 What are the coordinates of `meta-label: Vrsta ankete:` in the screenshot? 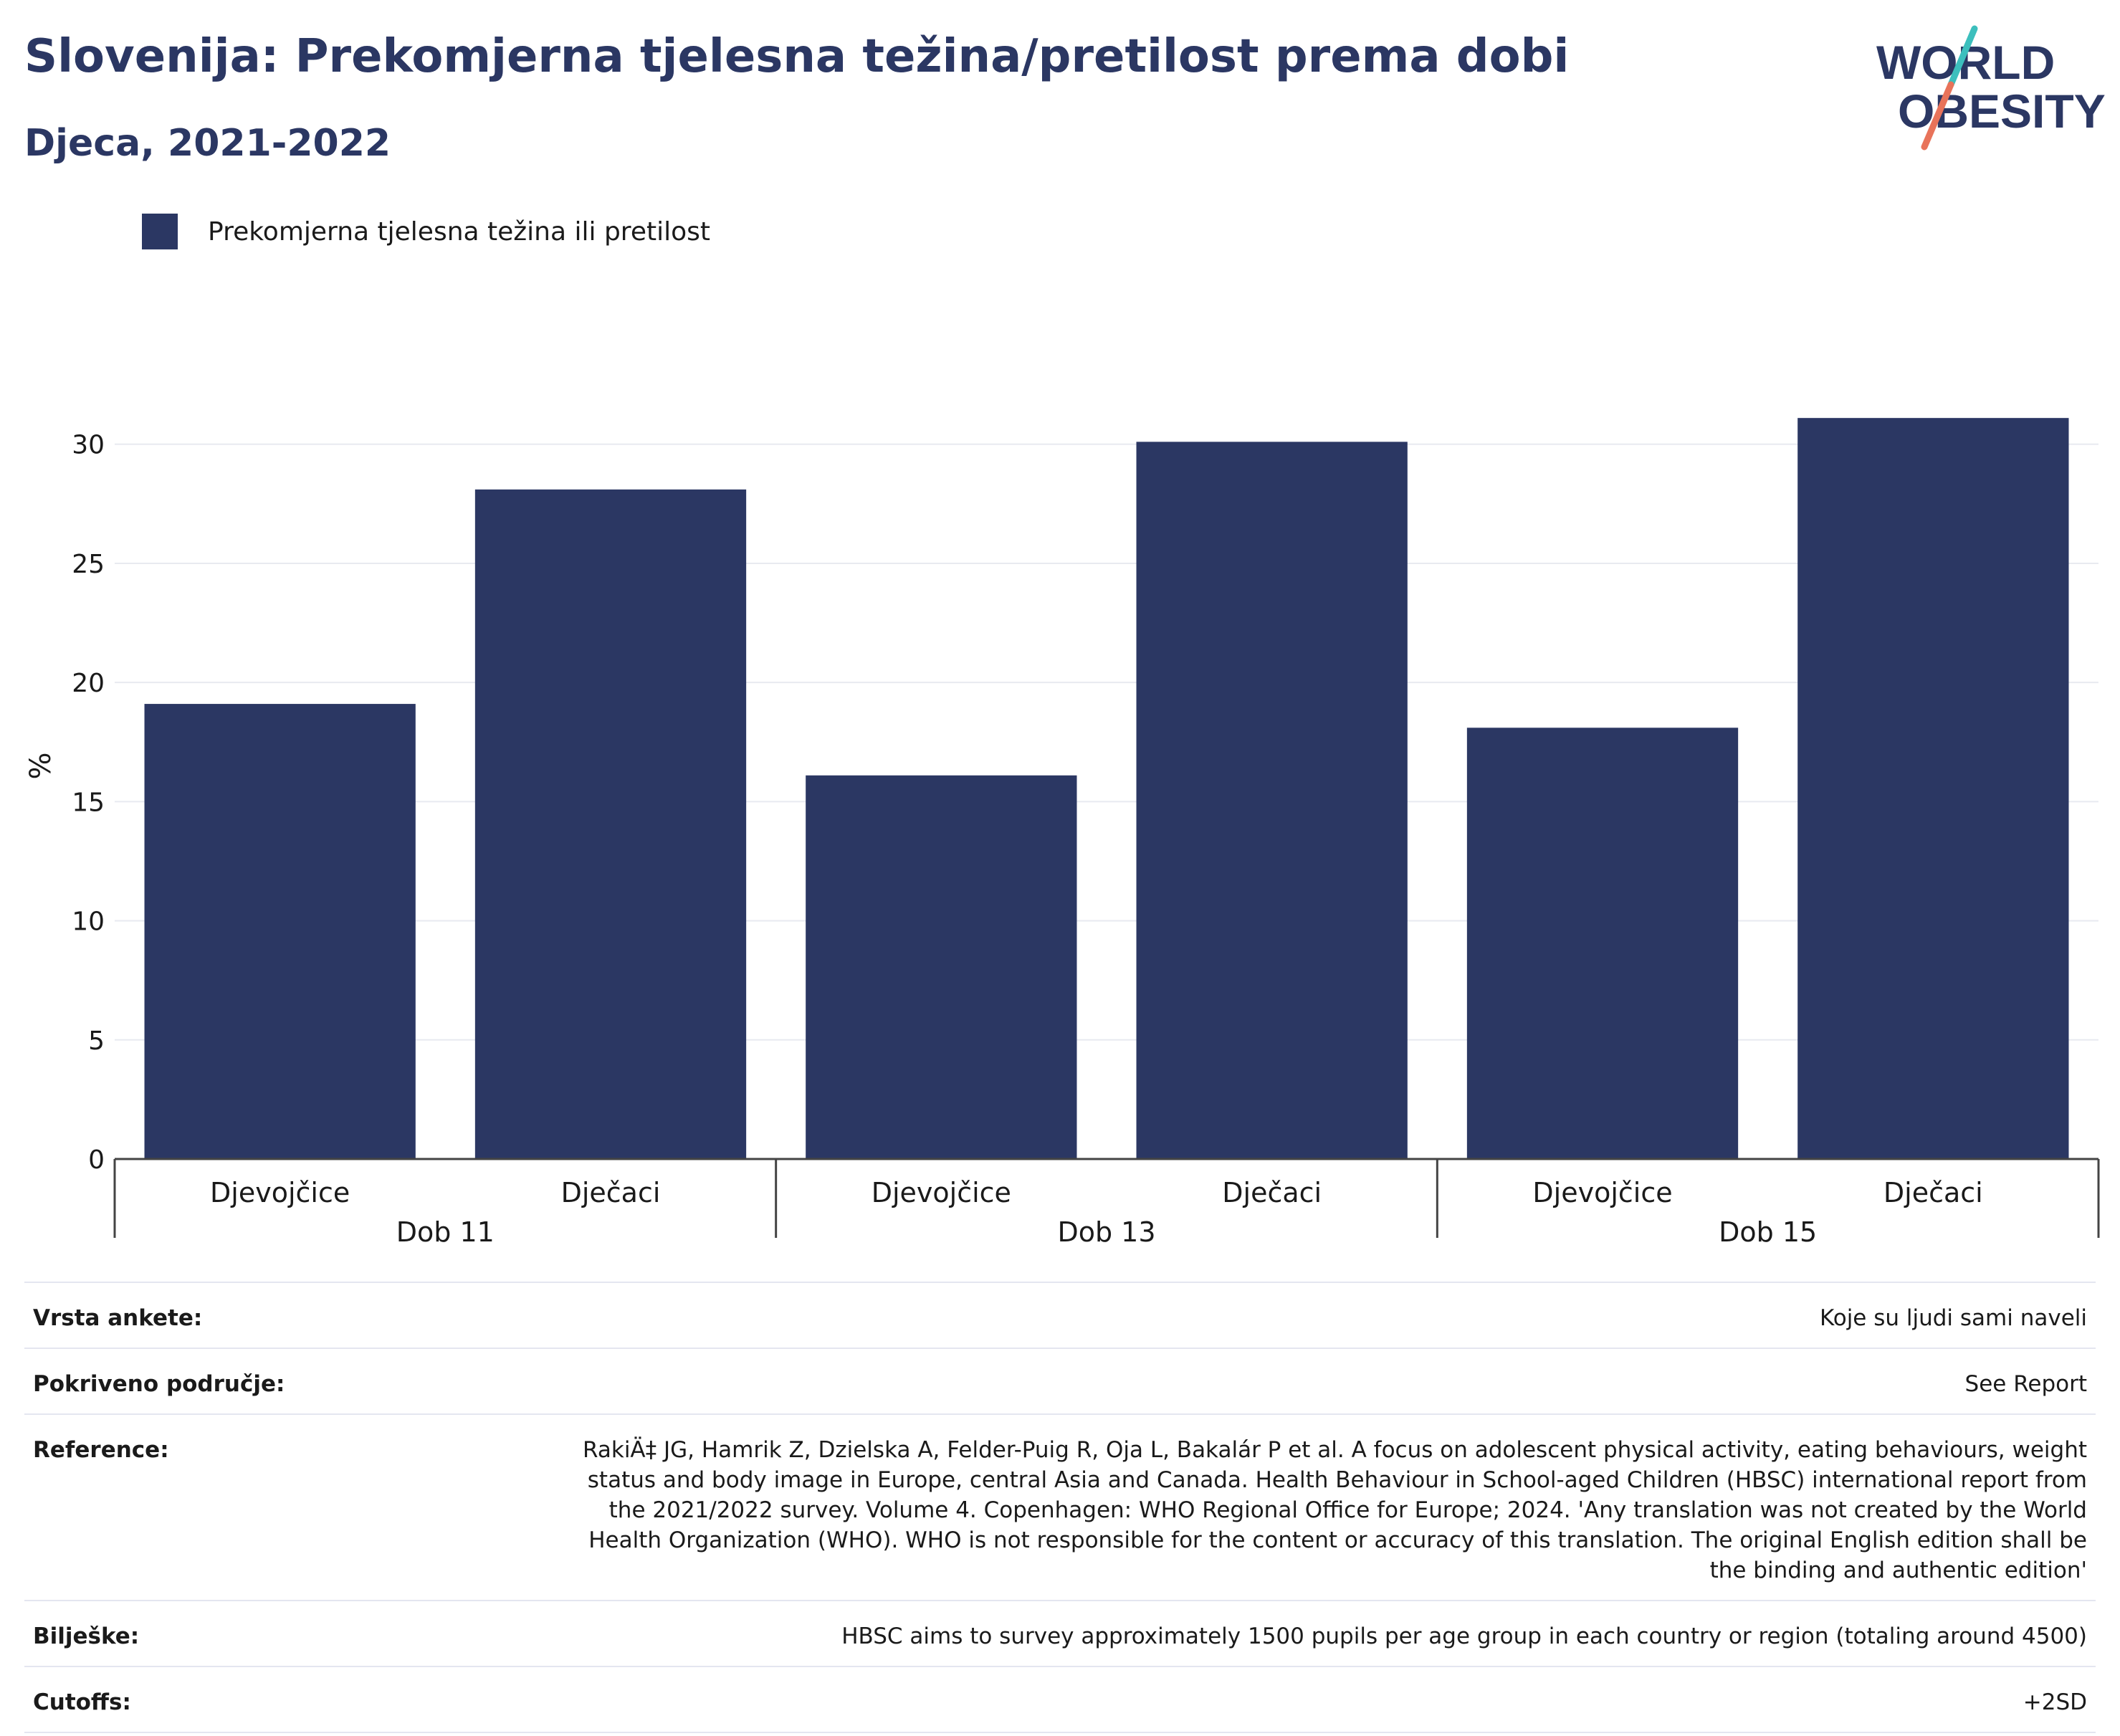 It's located at (118, 1318).